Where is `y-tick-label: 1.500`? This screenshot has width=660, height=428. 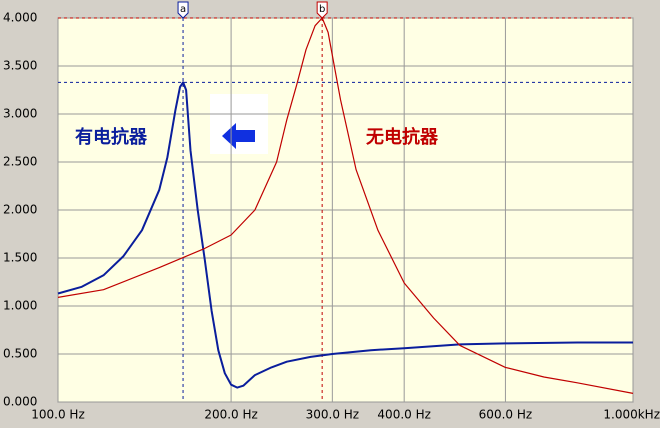 y-tick-label: 1.500 is located at coordinates (20, 258).